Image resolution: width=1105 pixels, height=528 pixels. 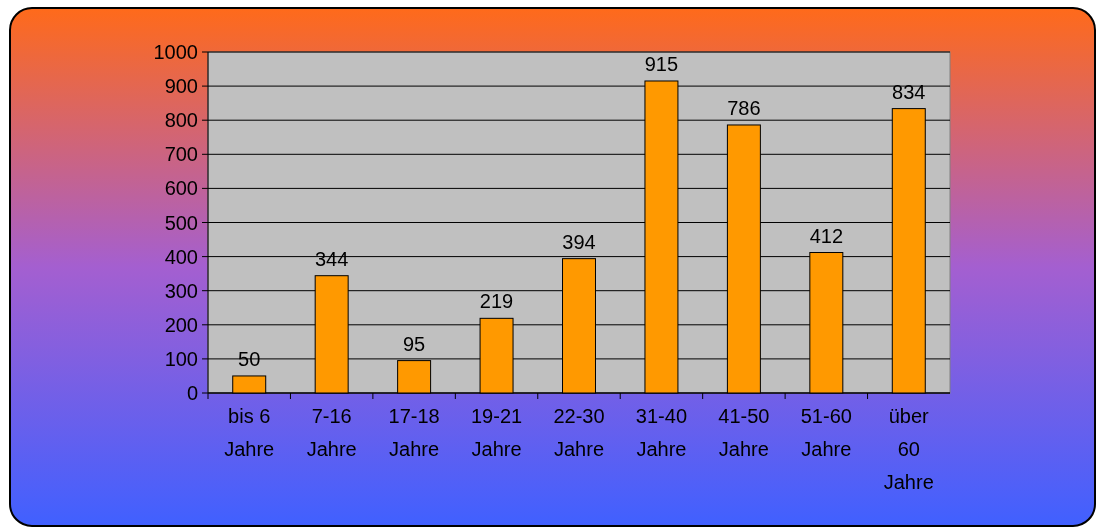 What do you see at coordinates (181, 324) in the screenshot?
I see `y-tick-label: 200` at bounding box center [181, 324].